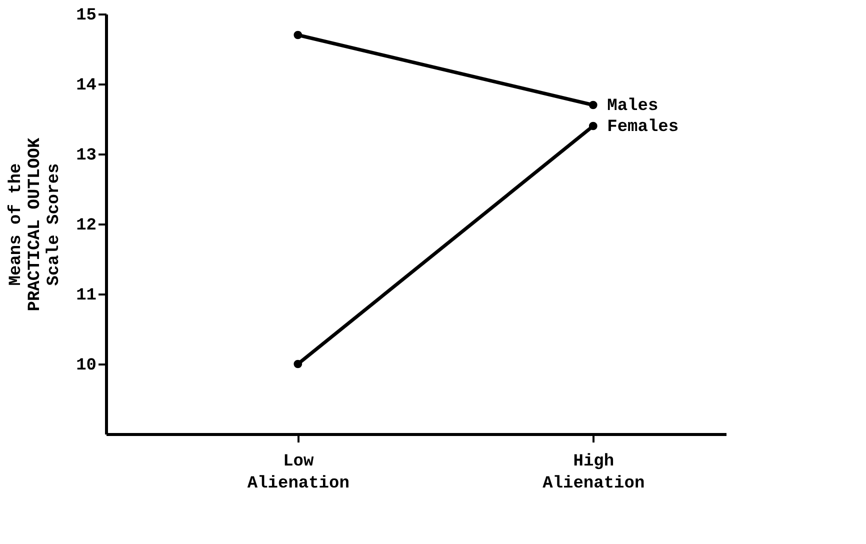 This screenshot has width=866, height=544. I want to click on series-label: Females, so click(643, 127).